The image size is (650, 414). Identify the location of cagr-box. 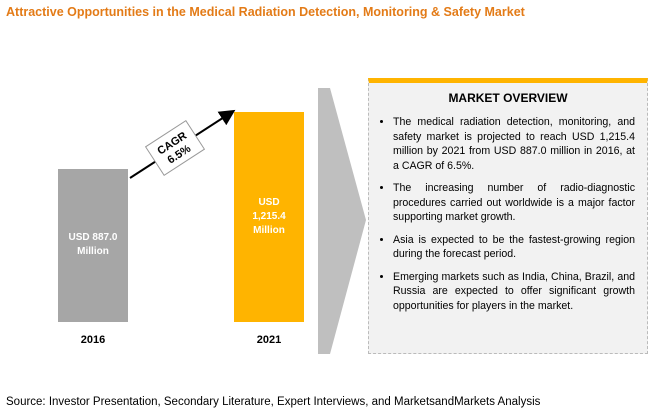
(175, 148).